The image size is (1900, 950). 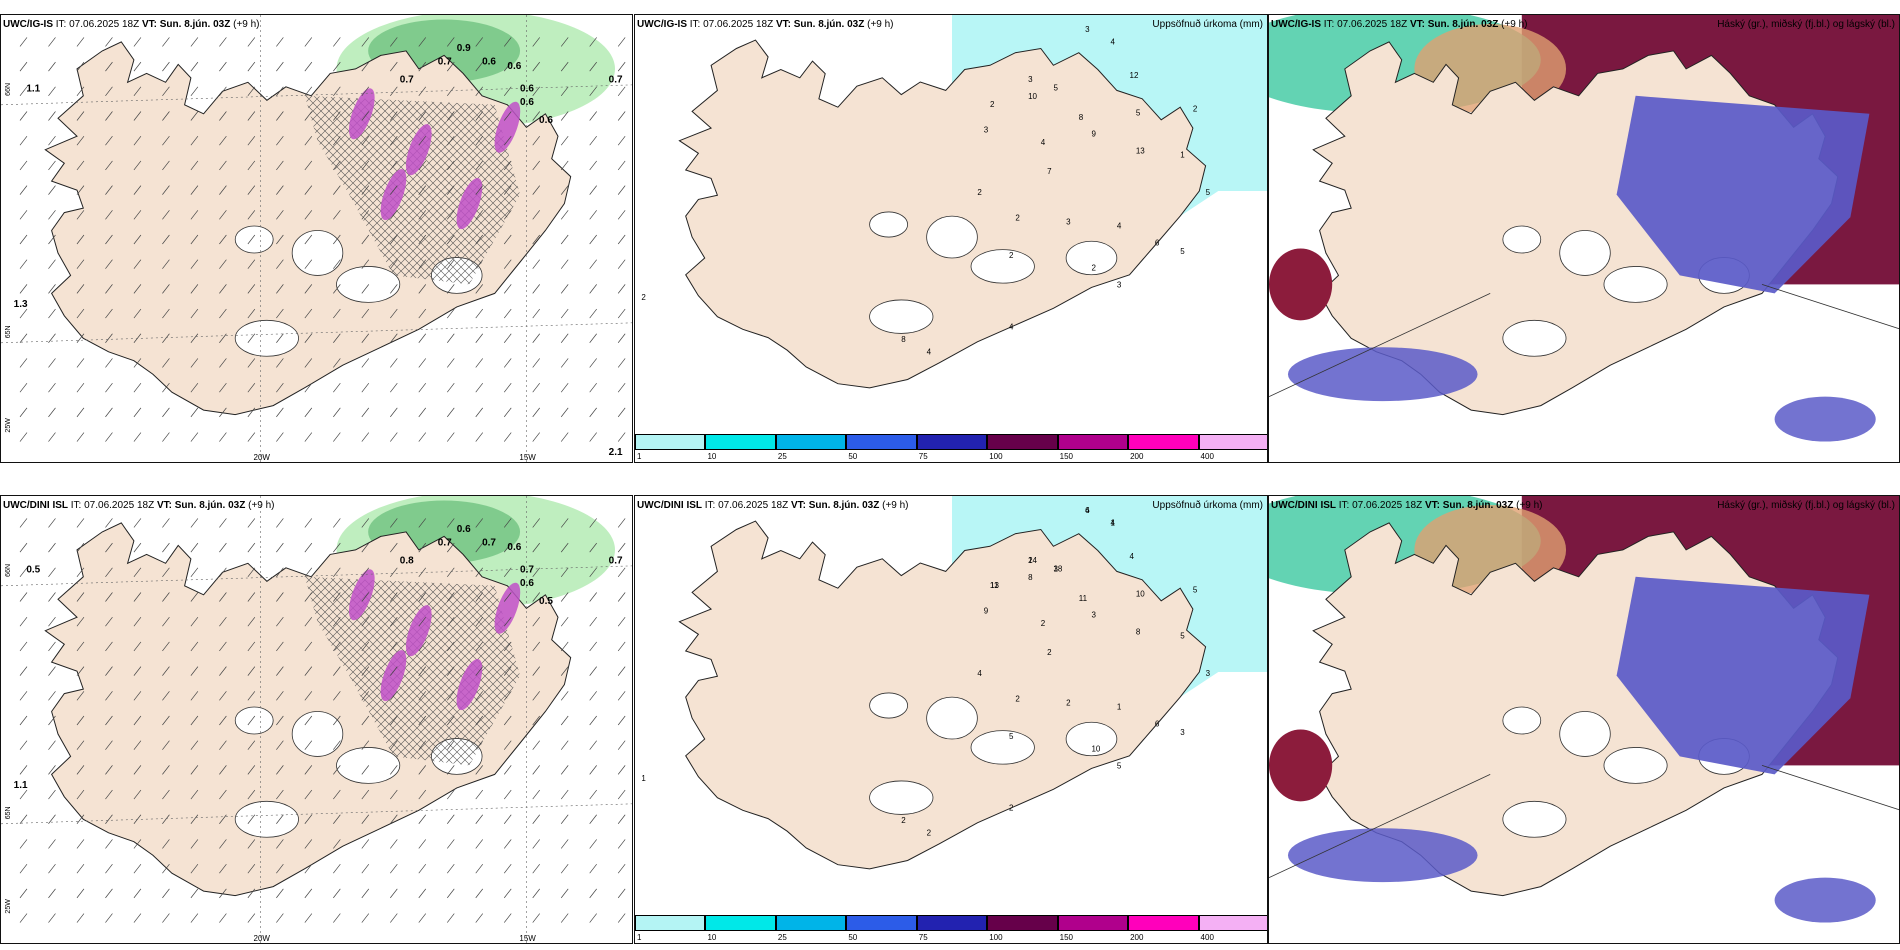 I want to click on latitude-tick: 65N, so click(x=8, y=331).